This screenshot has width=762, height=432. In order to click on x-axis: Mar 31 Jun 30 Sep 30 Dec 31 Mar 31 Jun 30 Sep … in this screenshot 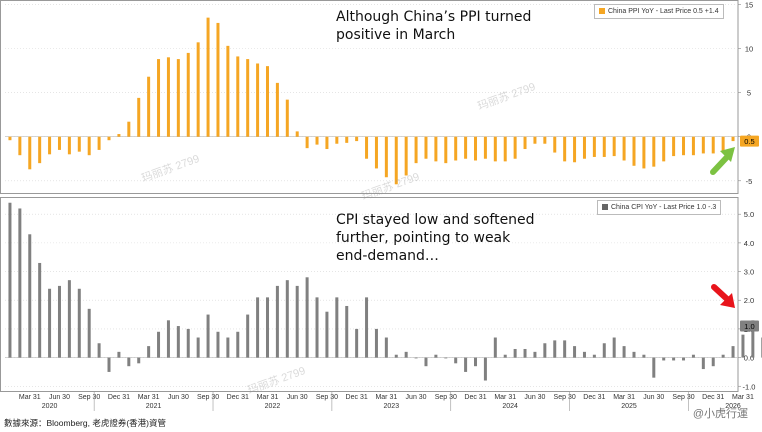, I will do `click(386, 401)`.